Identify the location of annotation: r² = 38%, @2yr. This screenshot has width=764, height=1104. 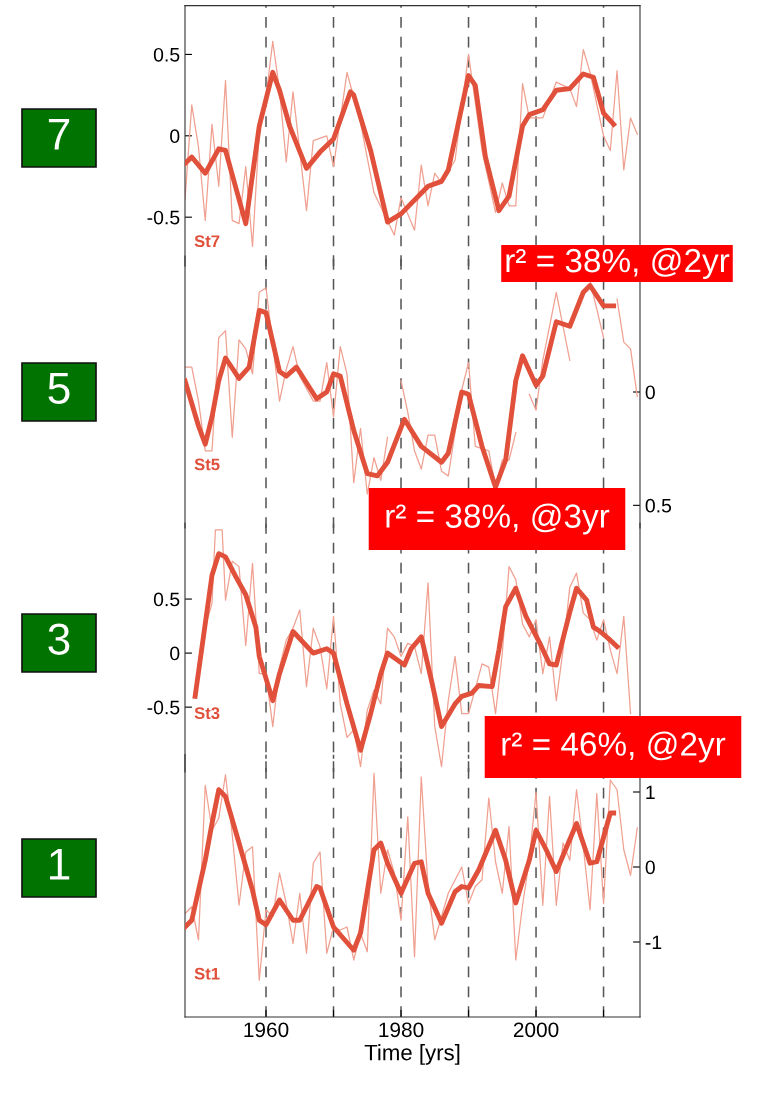
(618, 263).